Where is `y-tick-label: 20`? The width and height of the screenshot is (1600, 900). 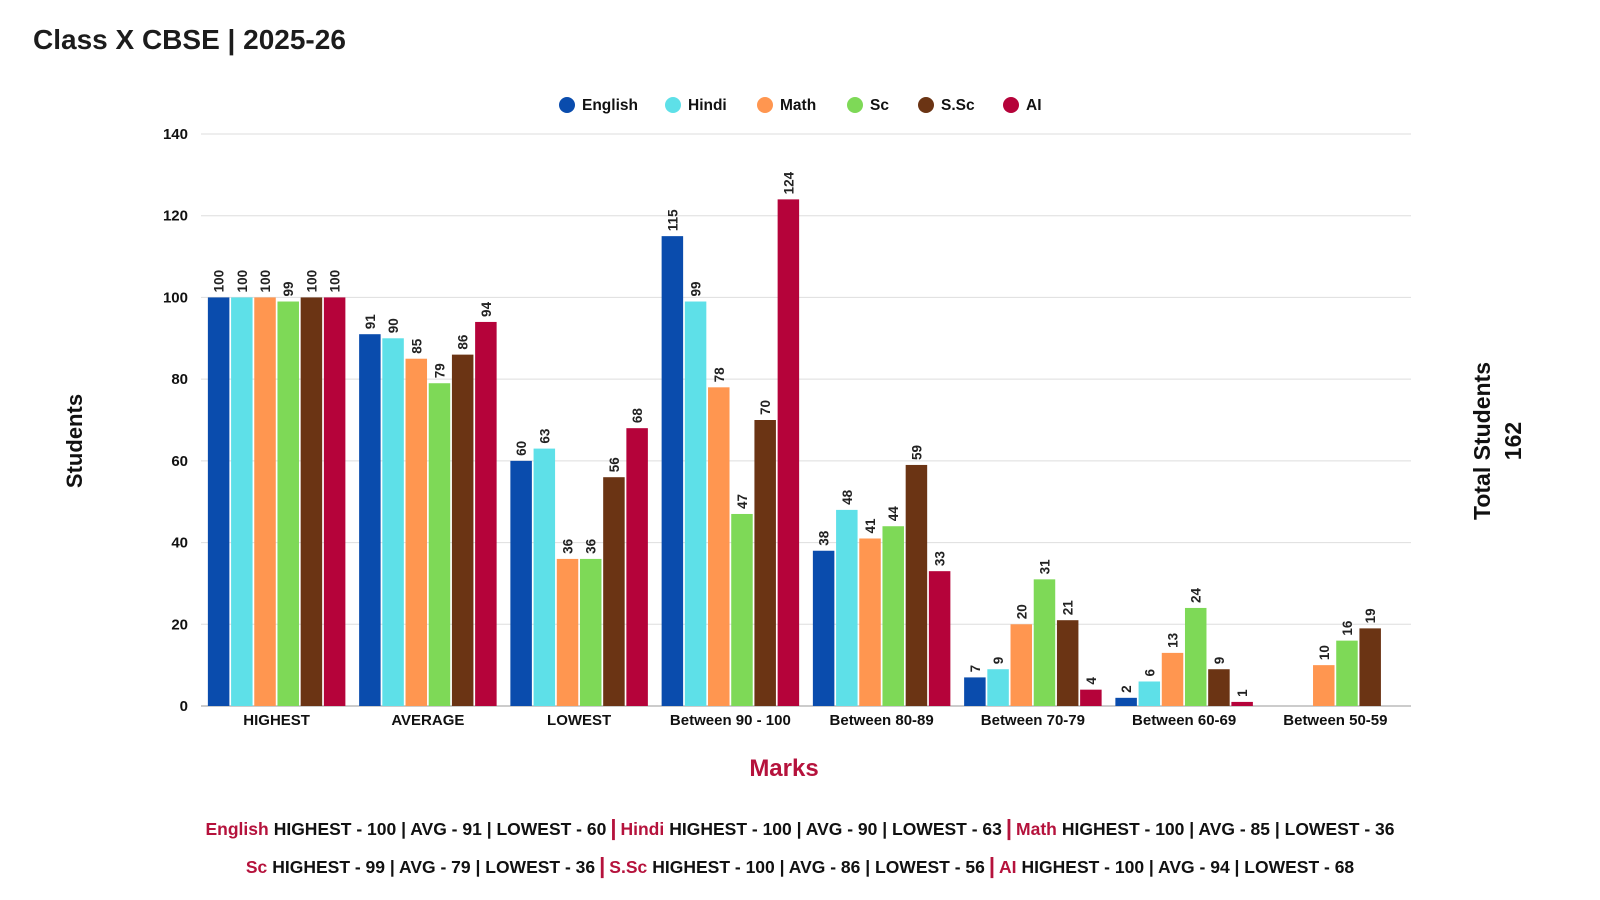 y-tick-label: 20 is located at coordinates (179, 624).